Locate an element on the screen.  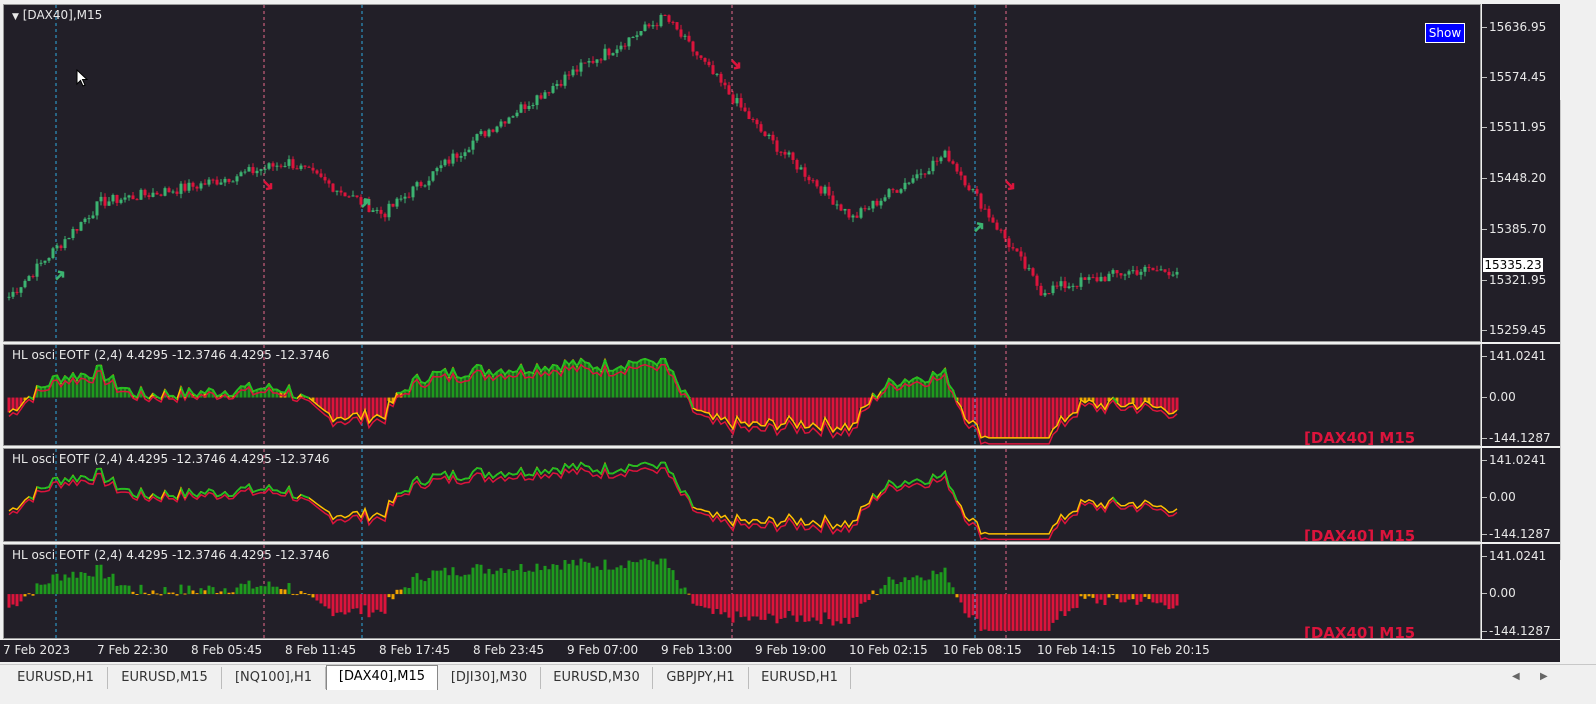
collapse-triangle-icon: ▼ is located at coordinates (15, 17).